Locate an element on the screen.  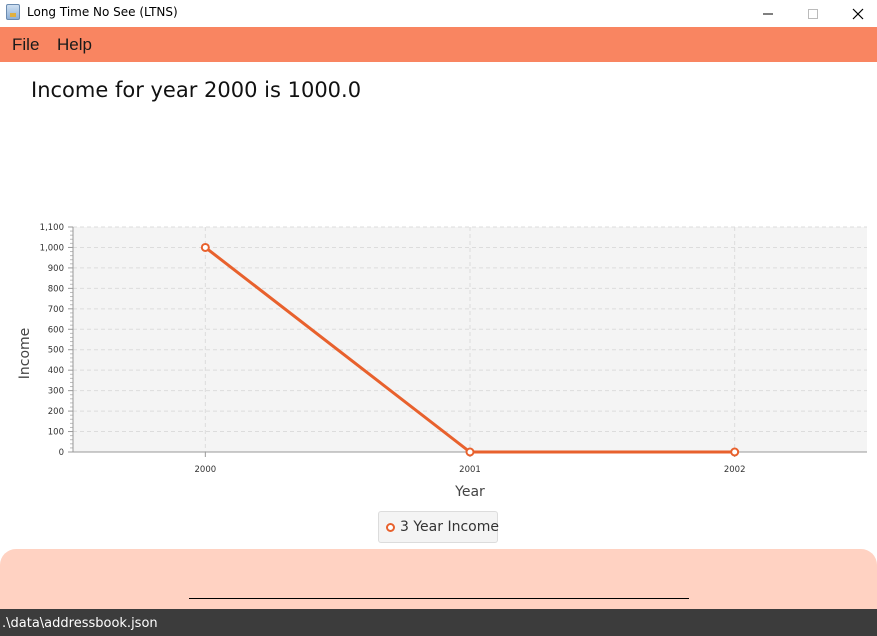
income-heading: Income for year 2000 is 1000.0 is located at coordinates (196, 90).